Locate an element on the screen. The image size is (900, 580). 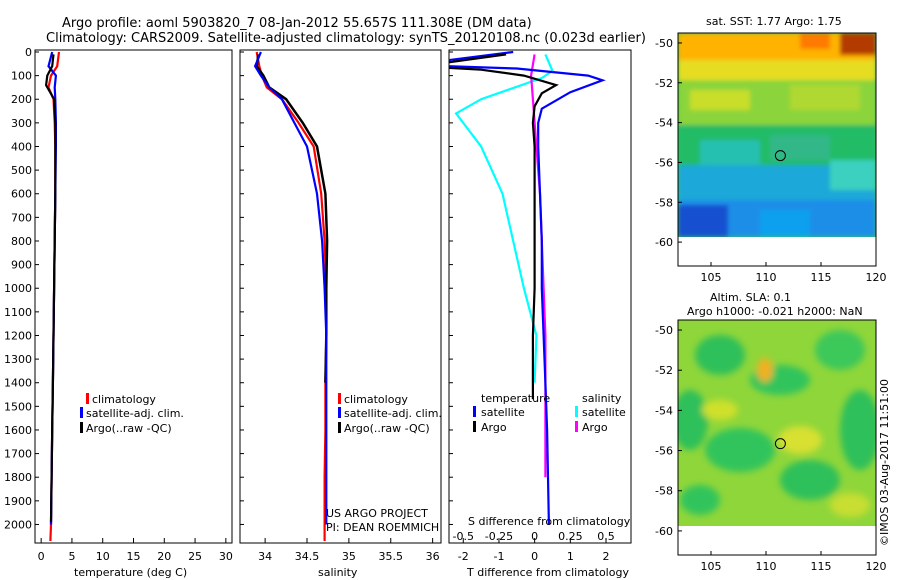
series-line-s-satellite is located at coordinates (504, 218).